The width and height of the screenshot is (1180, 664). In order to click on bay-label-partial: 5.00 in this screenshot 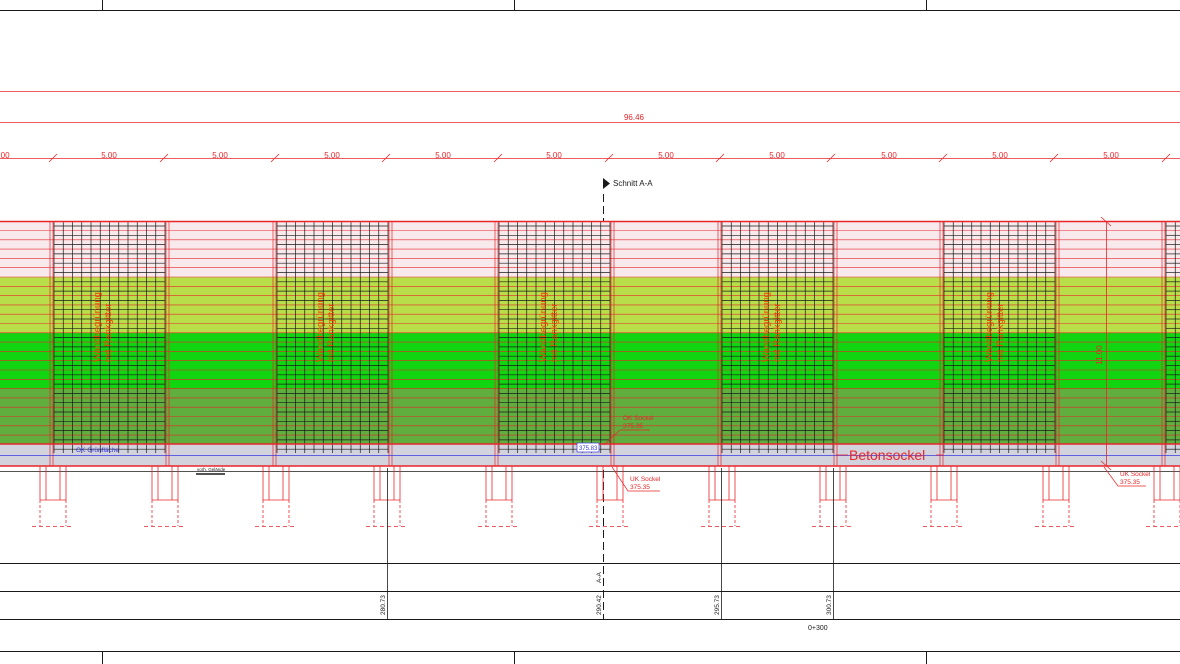, I will do `click(5, 155)`.